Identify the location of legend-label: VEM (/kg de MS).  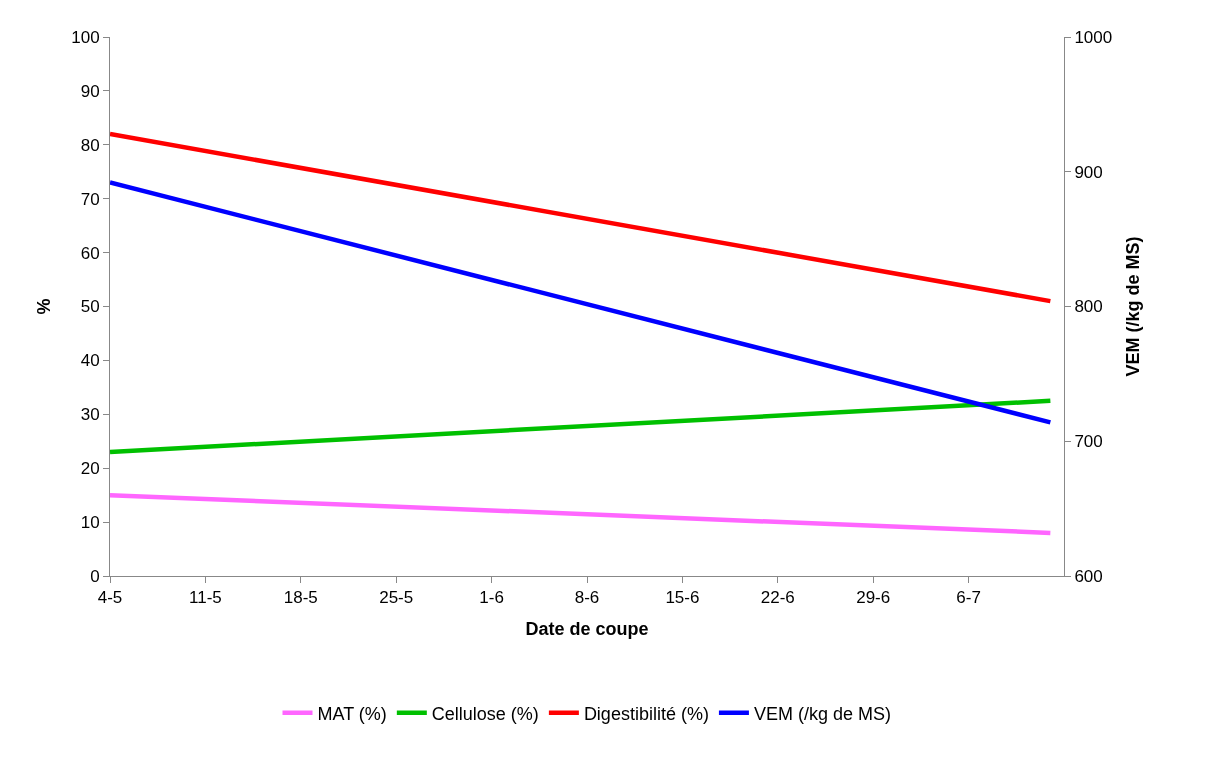
(822, 713).